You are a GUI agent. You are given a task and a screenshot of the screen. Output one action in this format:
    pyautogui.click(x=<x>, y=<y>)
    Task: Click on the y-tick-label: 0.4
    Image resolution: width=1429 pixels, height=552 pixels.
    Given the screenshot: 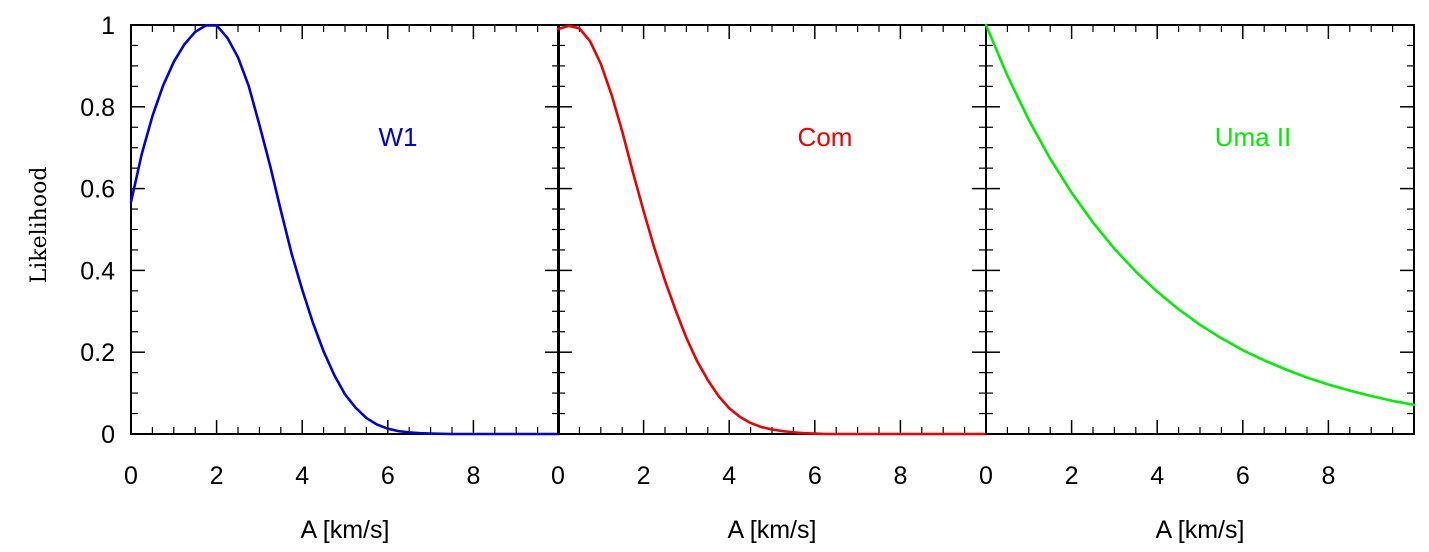 What is the action you would take?
    pyautogui.click(x=97, y=271)
    